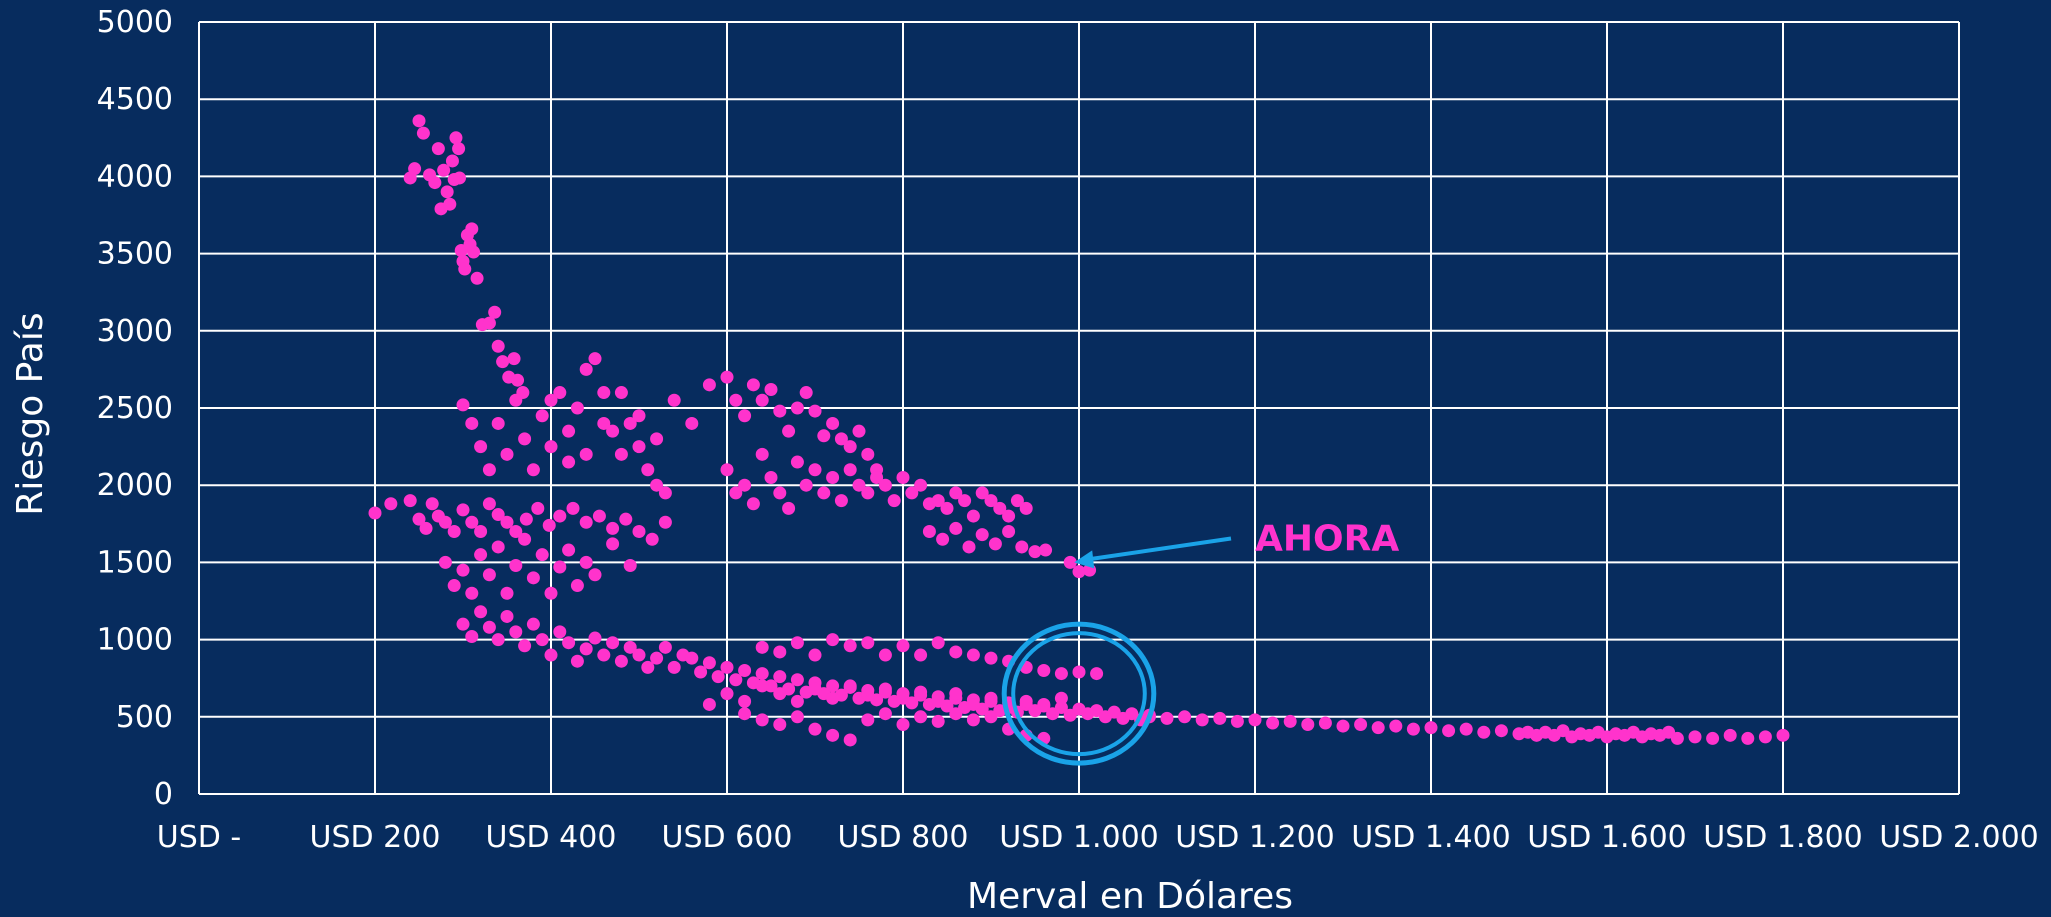  What do you see at coordinates (1431, 837) in the screenshot?
I see `x-tick-label: USD 1.400` at bounding box center [1431, 837].